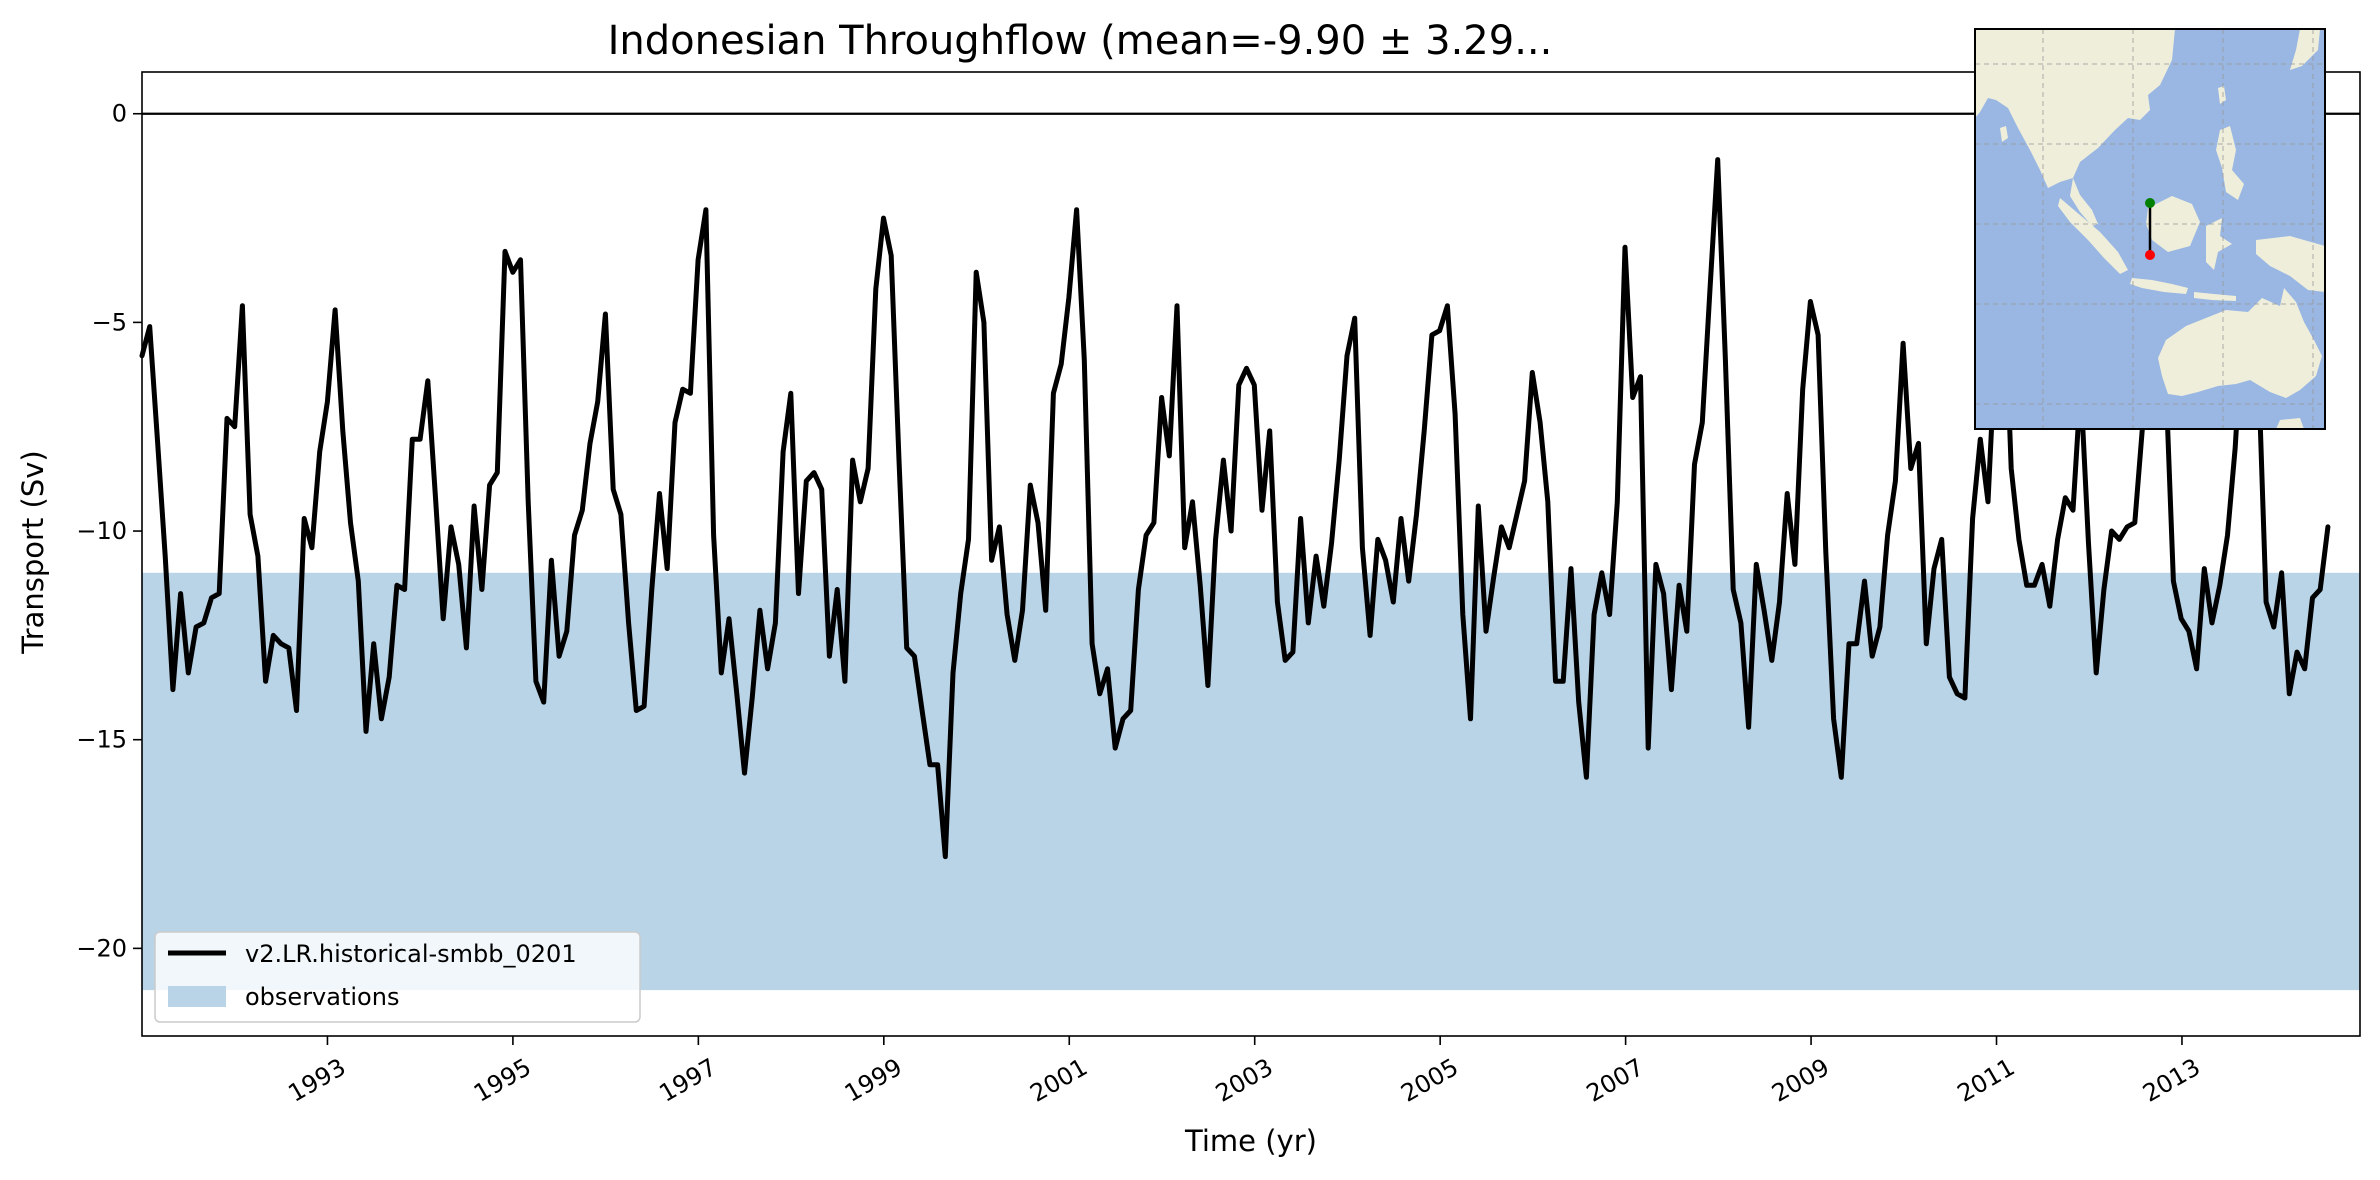  Describe the element at coordinates (109, 322) in the screenshot. I see `y-tick-label: −5` at that location.